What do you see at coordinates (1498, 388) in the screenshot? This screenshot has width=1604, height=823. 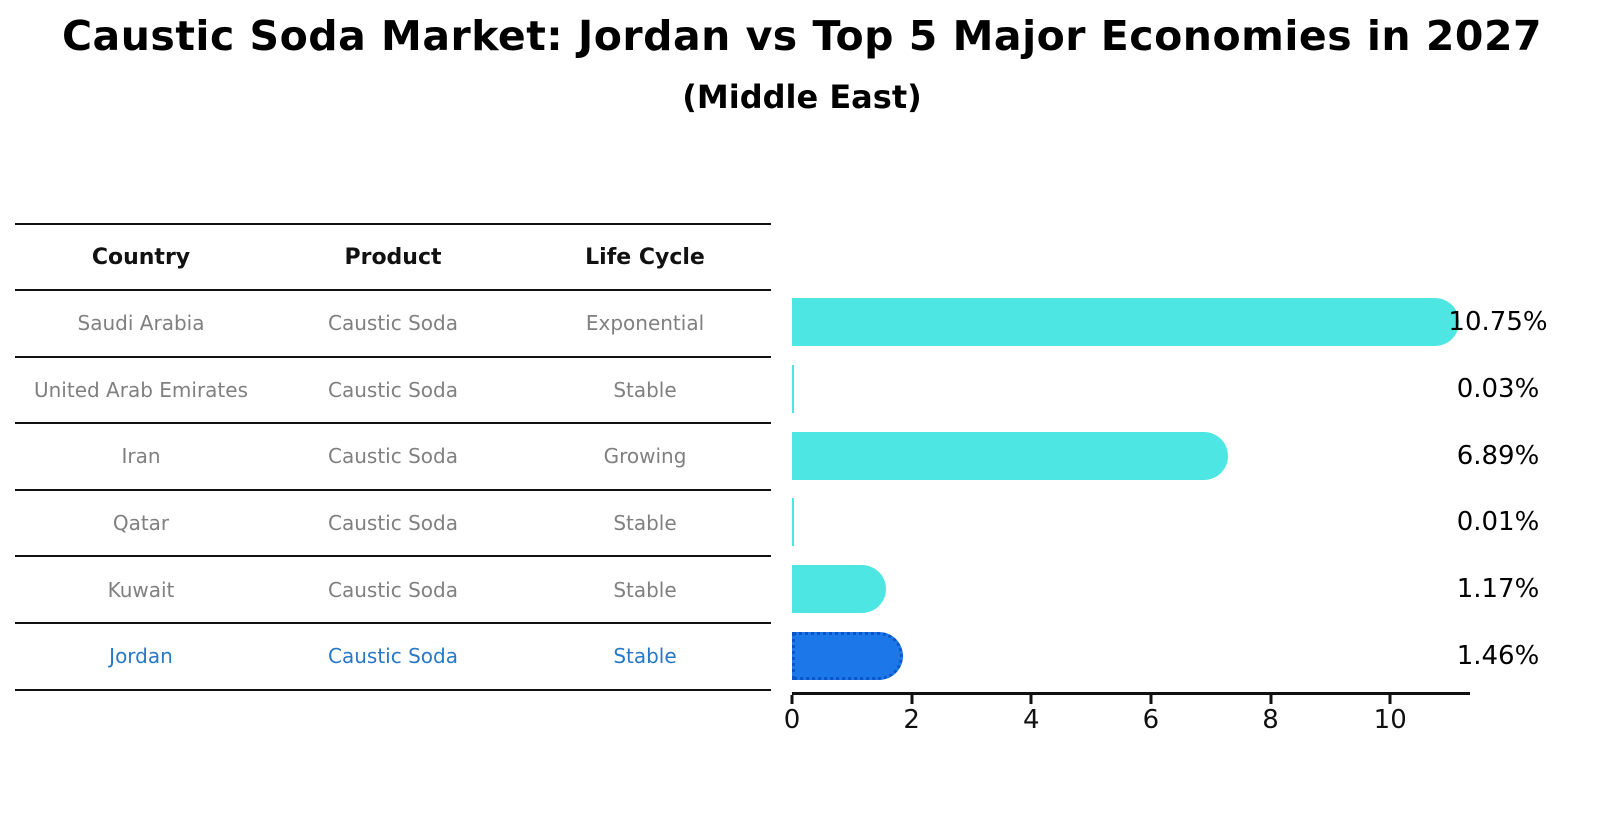 I see `bar-value-label: 0.03%` at bounding box center [1498, 388].